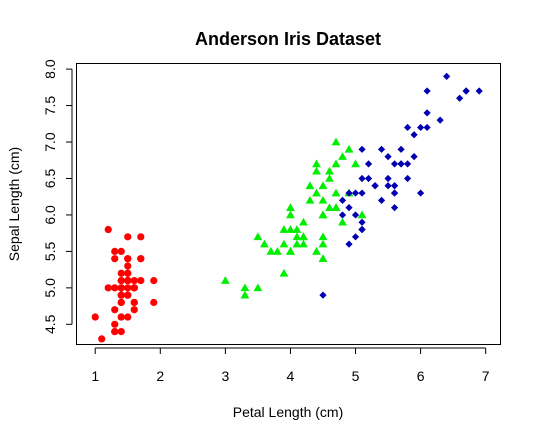 The width and height of the screenshot is (540, 442). Describe the element at coordinates (291, 376) in the screenshot. I see `x-tick-label: 4` at that location.